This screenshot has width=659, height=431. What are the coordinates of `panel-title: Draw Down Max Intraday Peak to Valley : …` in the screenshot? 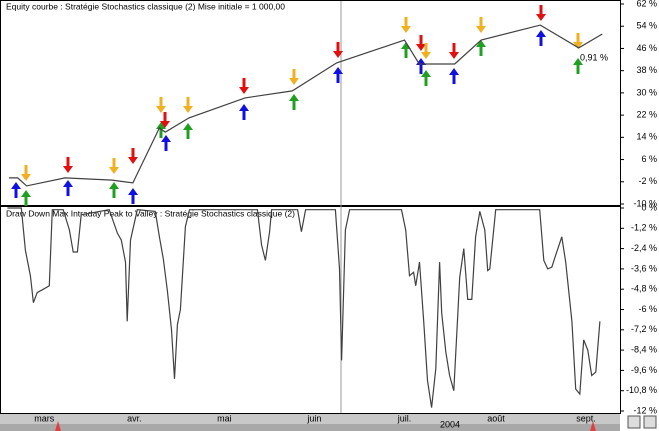 It's located at (150, 213).